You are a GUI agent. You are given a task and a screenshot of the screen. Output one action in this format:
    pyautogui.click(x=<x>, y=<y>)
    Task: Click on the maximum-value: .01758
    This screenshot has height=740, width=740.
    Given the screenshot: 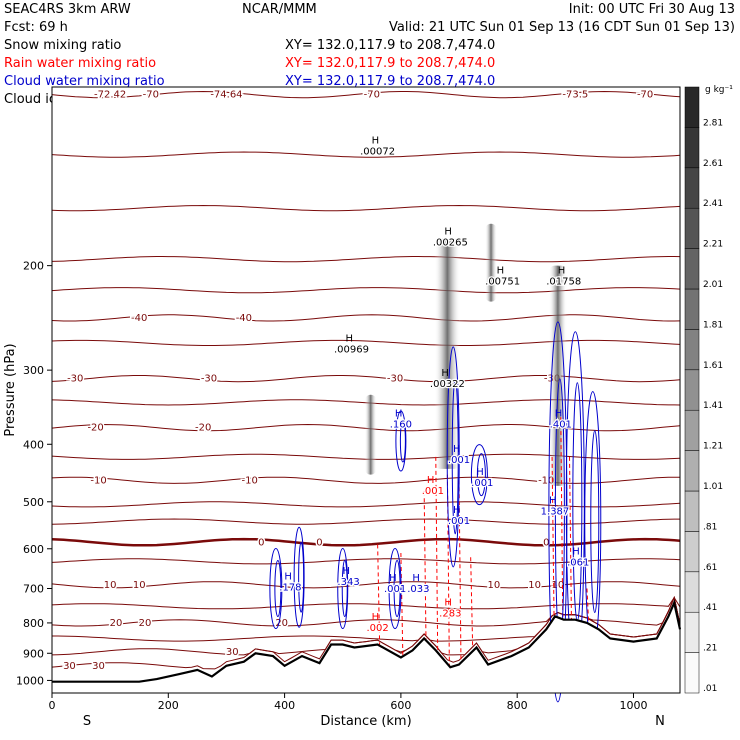 What is the action you would take?
    pyautogui.click(x=563, y=281)
    